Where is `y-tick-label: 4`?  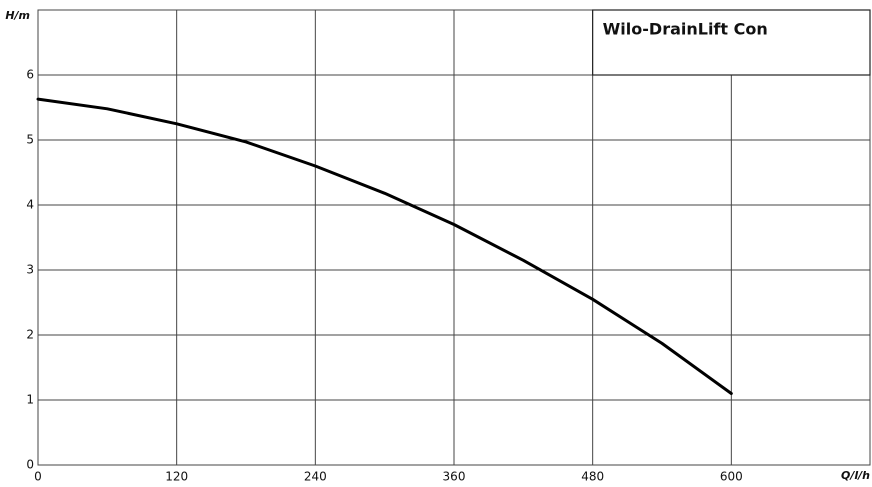
y-tick-label: 4 is located at coordinates (30, 205).